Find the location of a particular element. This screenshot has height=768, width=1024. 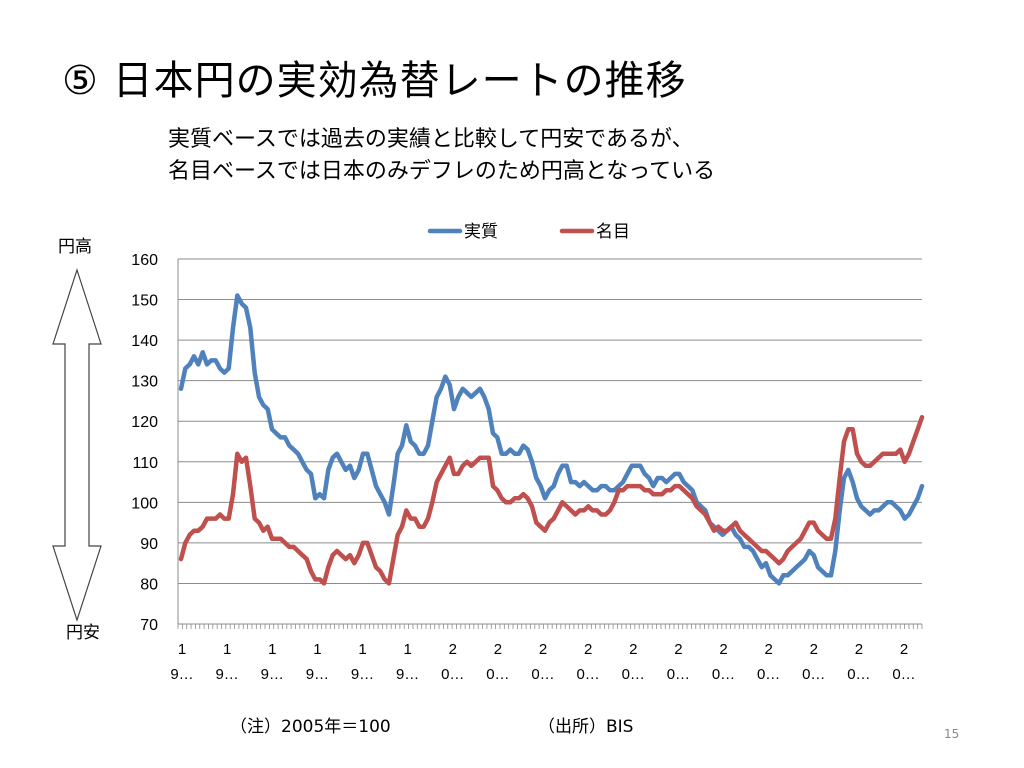

y-tick-label: 80 is located at coordinates (149, 584).